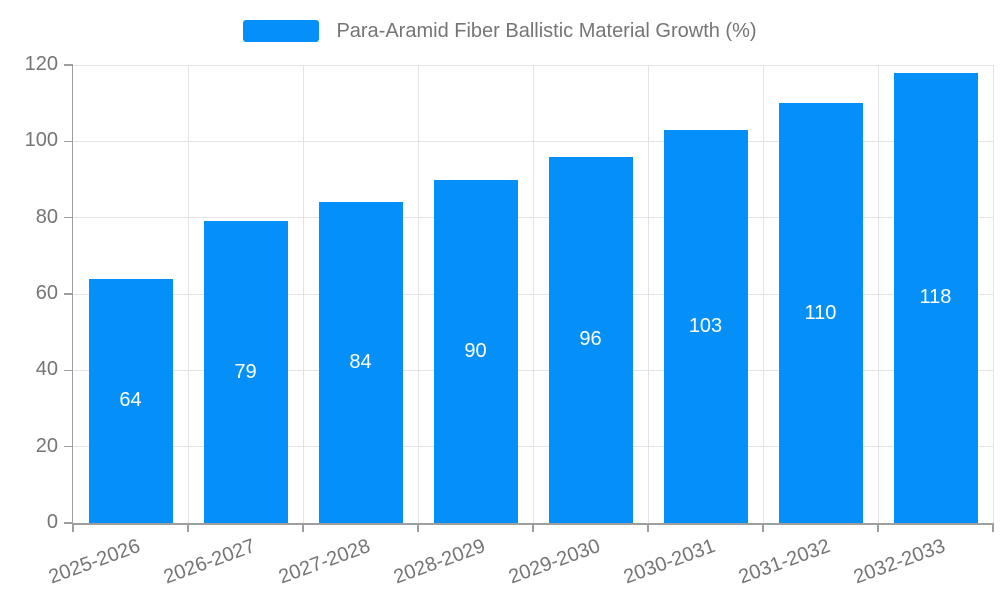 The width and height of the screenshot is (1000, 600). What do you see at coordinates (784, 562) in the screenshot?
I see `x-axis-label: 2031-2032` at bounding box center [784, 562].